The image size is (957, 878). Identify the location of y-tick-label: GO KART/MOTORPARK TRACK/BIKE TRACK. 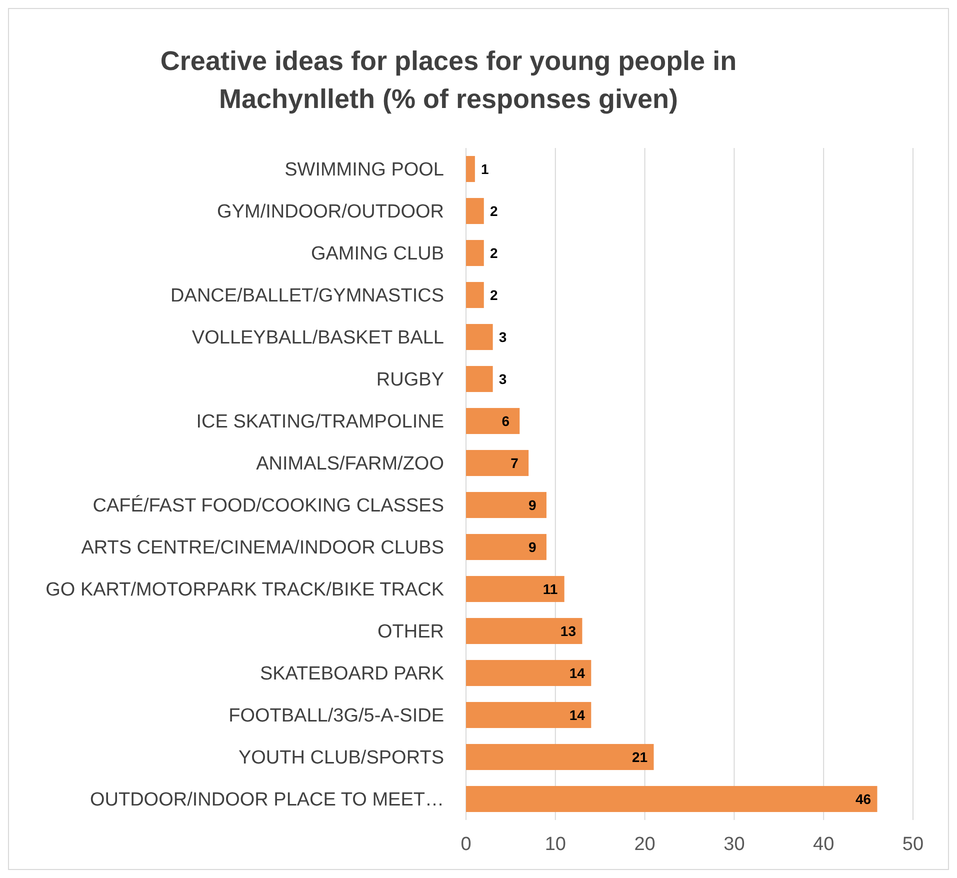
(245, 590).